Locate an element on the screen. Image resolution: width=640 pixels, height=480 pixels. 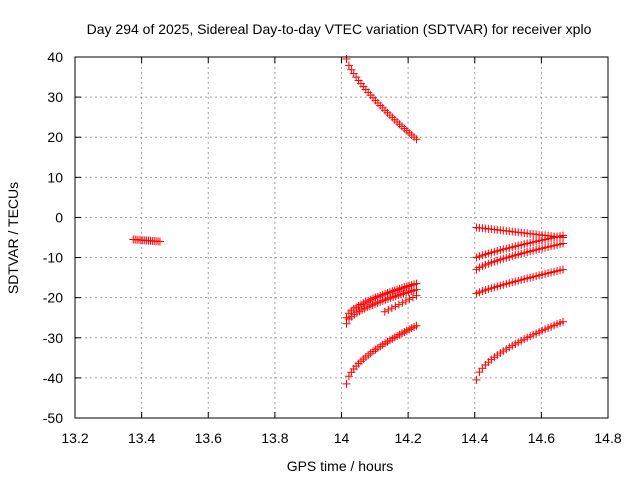
y-tick-label: -30 is located at coordinates (53, 338).